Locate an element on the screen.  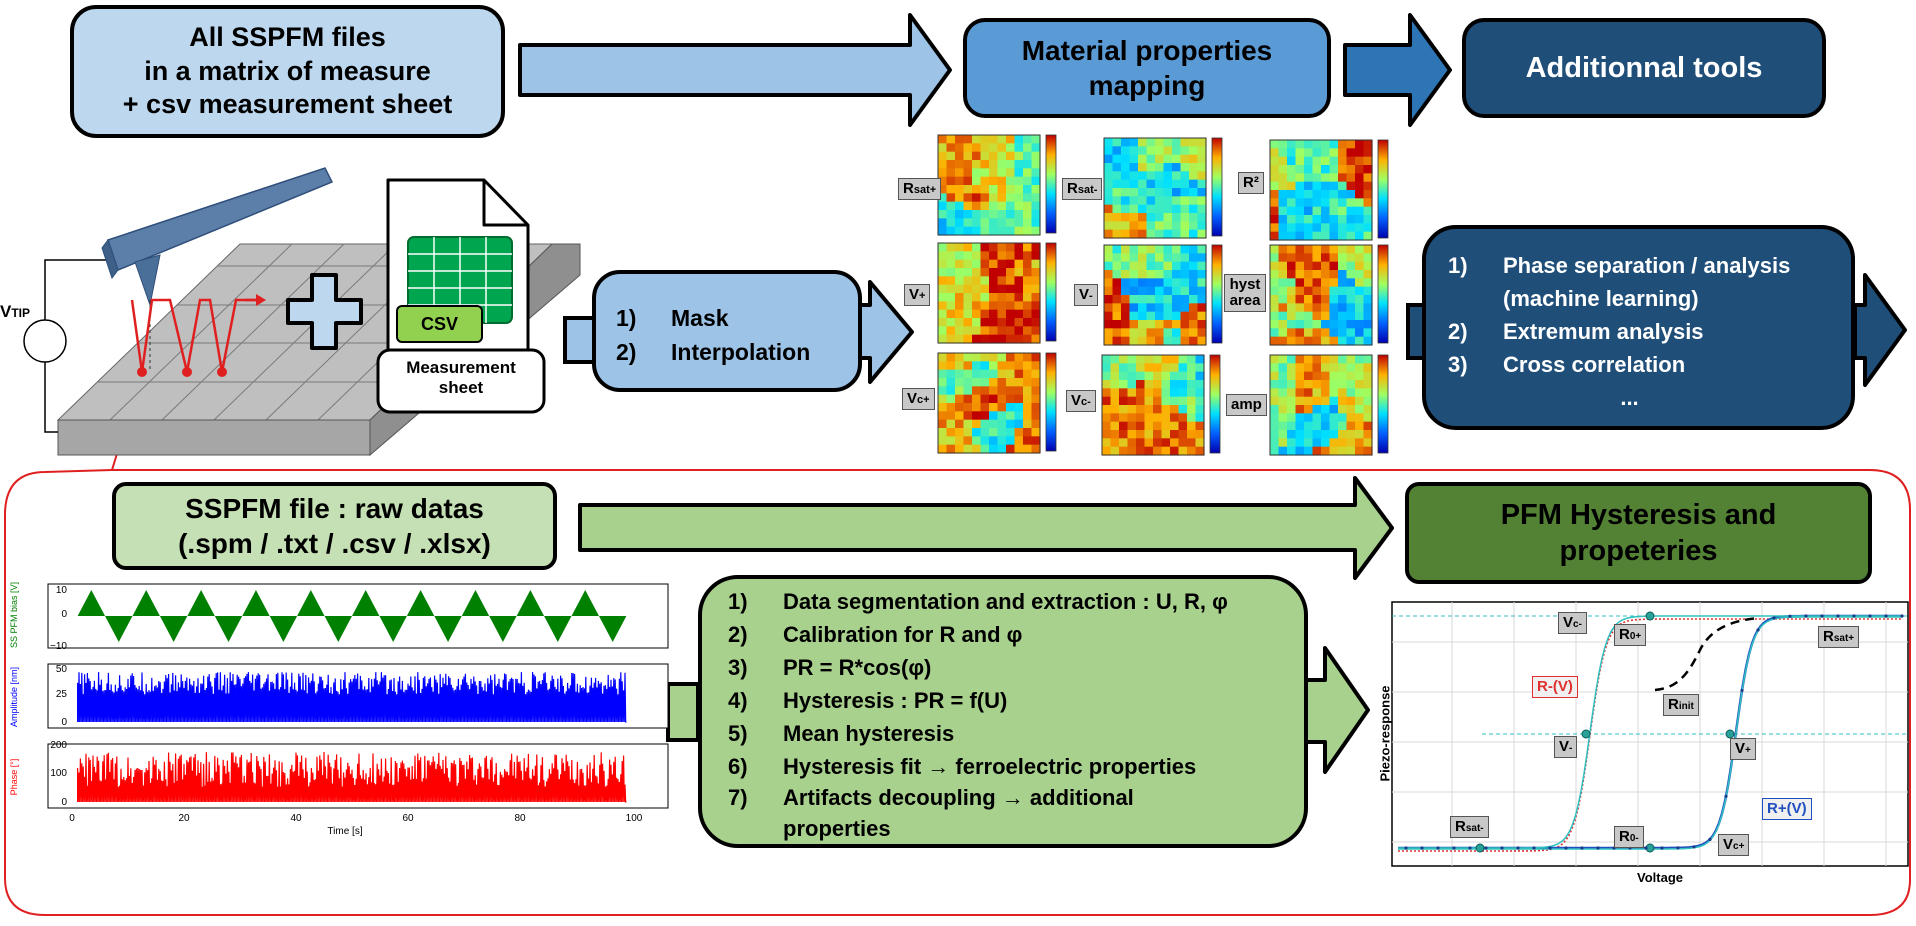
signal-ytick: 50 is located at coordinates (61, 669).